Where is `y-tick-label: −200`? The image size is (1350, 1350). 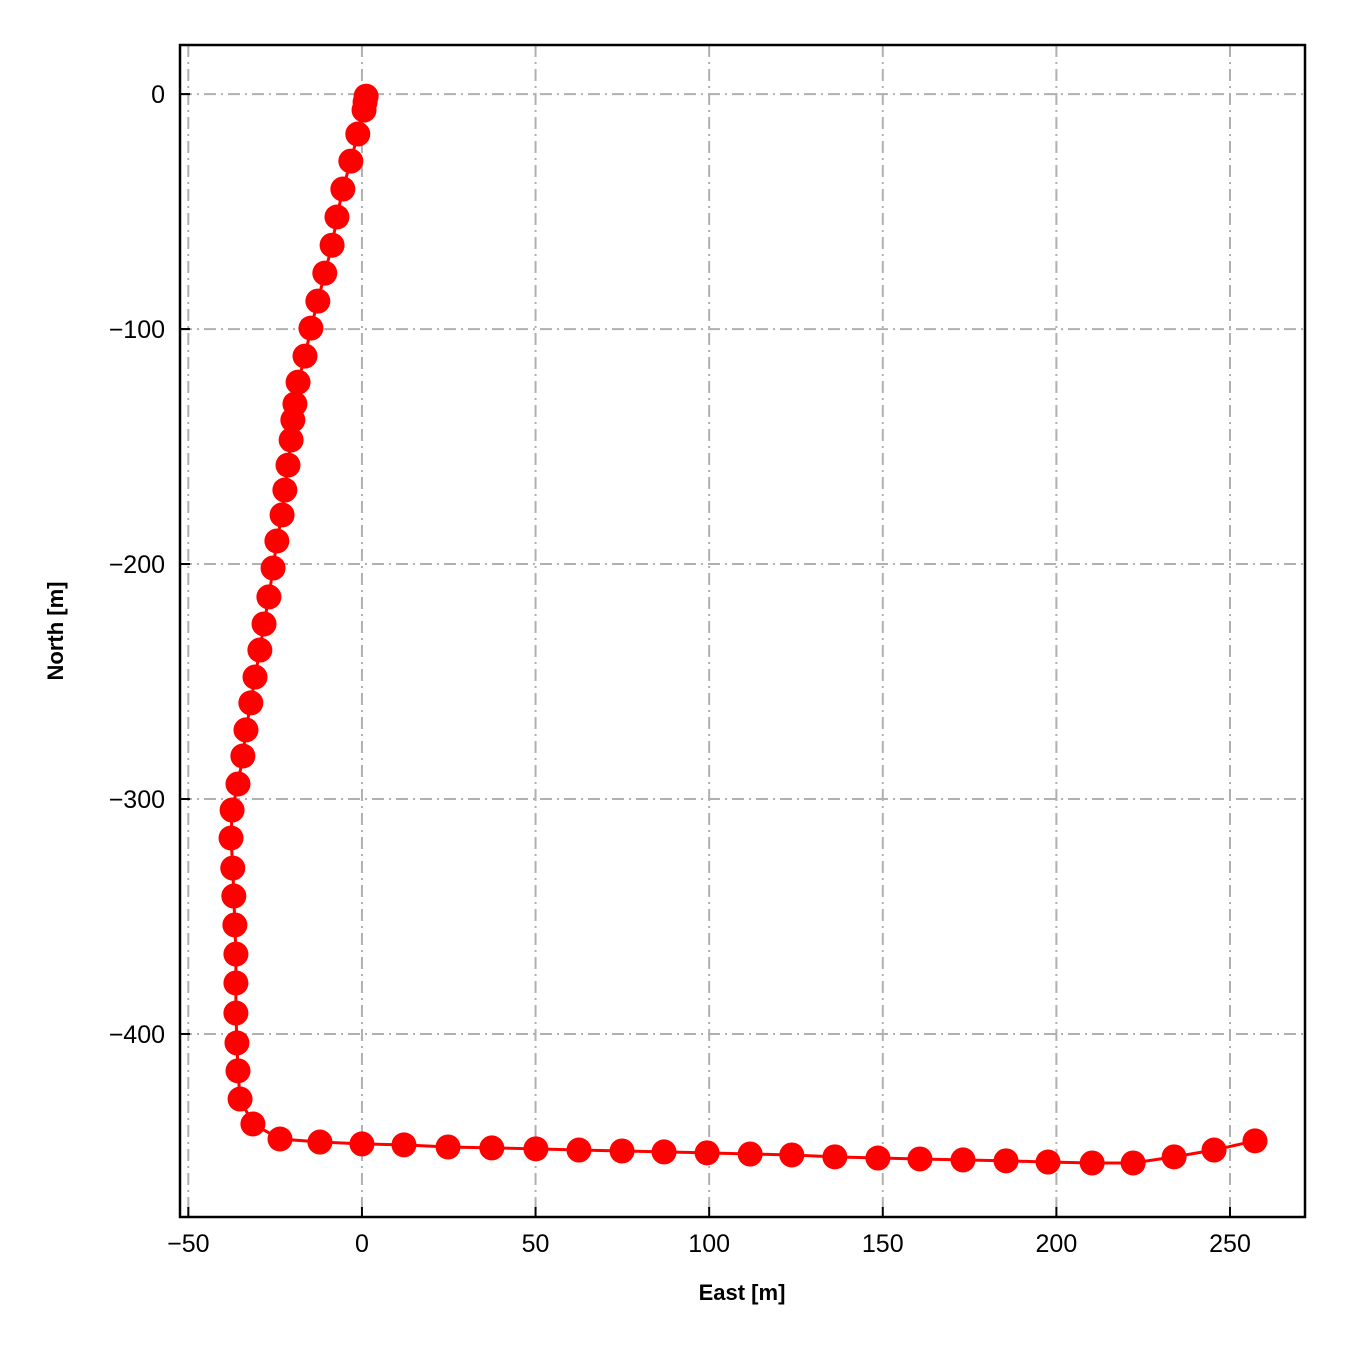 y-tick-label: −200 is located at coordinates (137, 565).